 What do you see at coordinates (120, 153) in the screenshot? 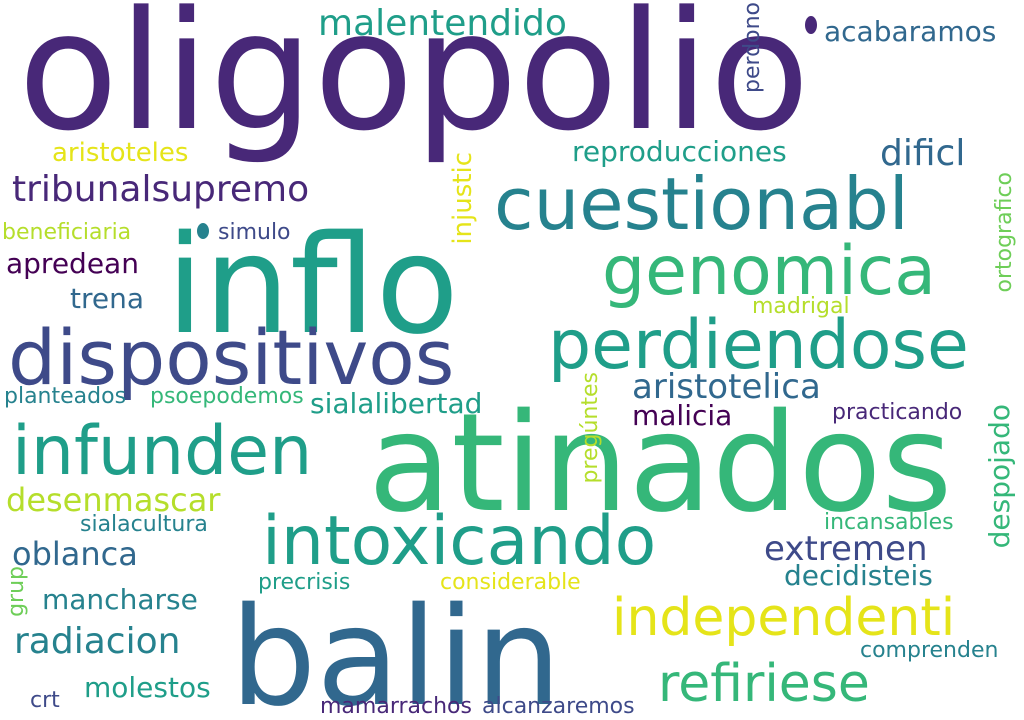
I see `word-aristoteles: aristoteles` at bounding box center [120, 153].